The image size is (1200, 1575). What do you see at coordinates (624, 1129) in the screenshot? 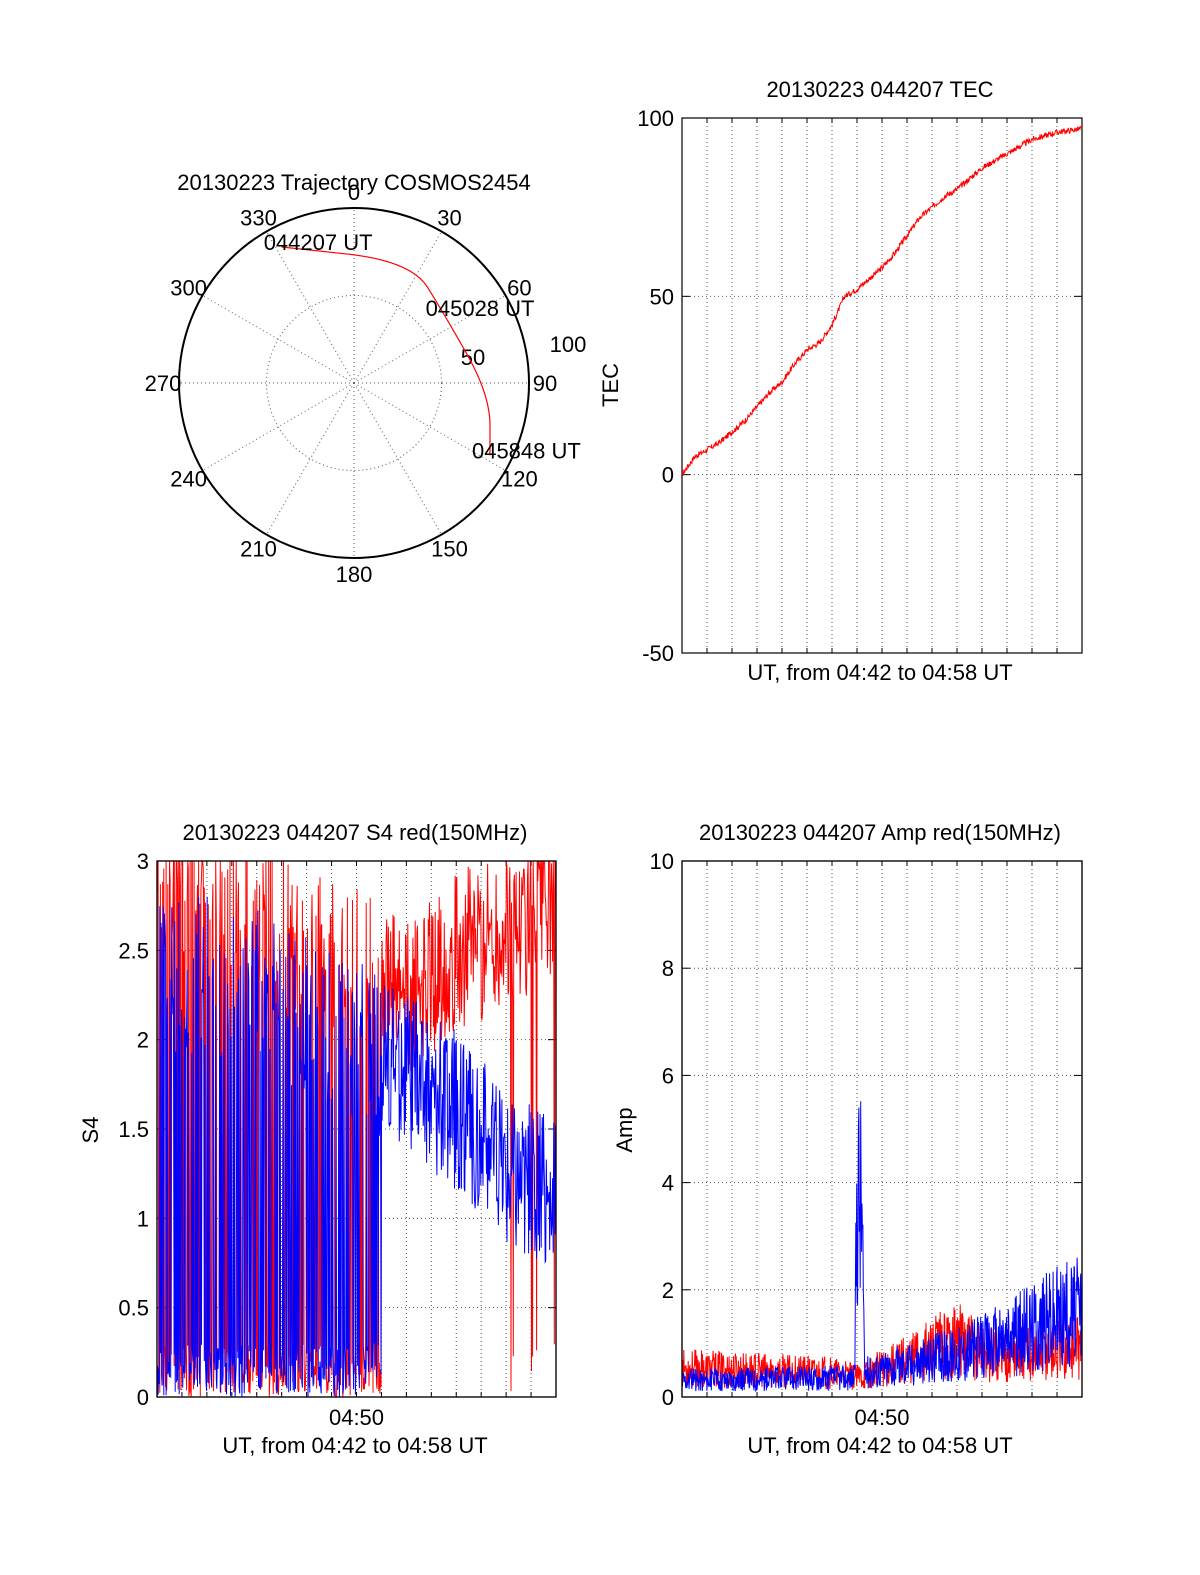
I see `amp-ylabel: Amp` at bounding box center [624, 1129].